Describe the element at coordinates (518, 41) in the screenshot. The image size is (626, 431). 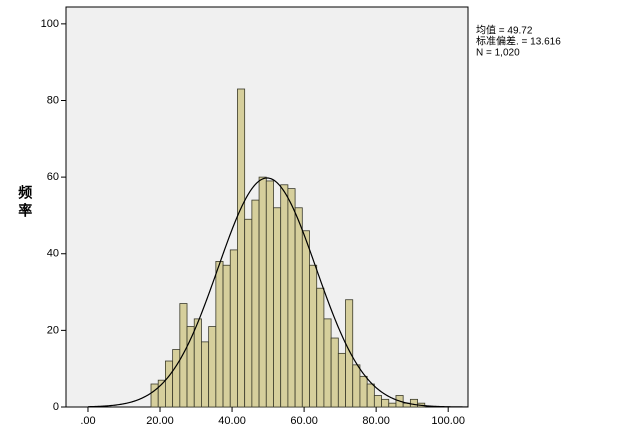
I see `stat-label: 标准偏差. = 13.616` at that location.